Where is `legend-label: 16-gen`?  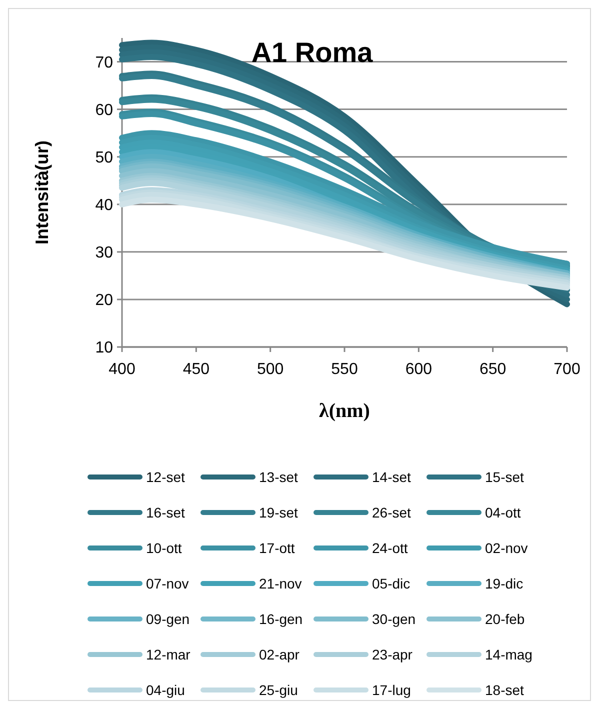
legend-label: 16-gen is located at coordinates (281, 618).